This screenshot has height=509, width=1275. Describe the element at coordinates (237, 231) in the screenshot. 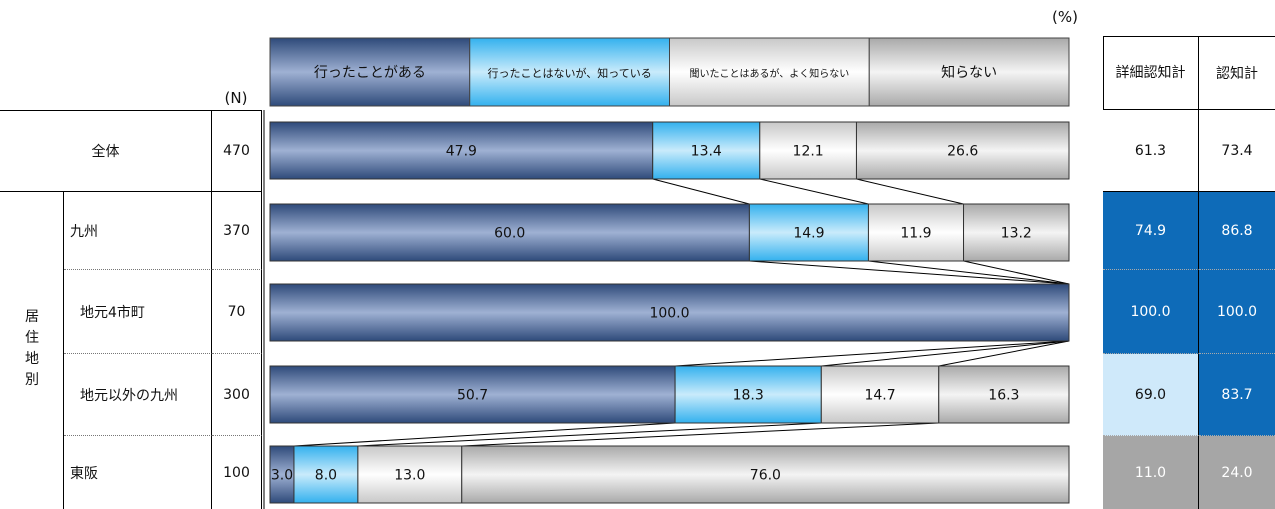

I see `row-n-kyushu: 370` at that location.